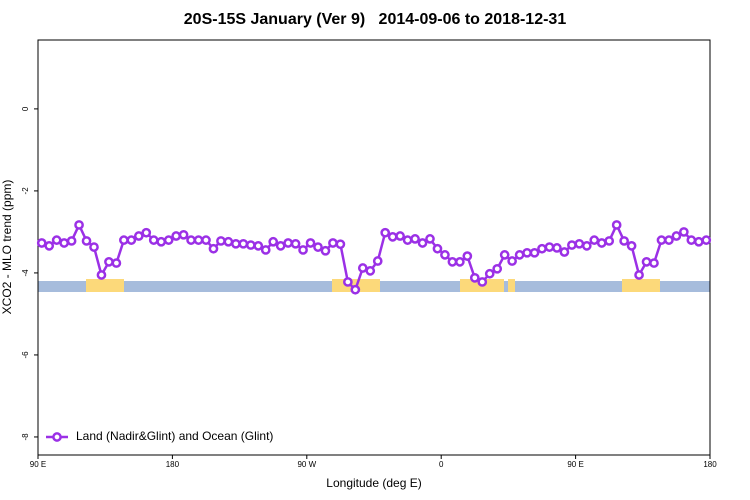  What do you see at coordinates (173, 464) in the screenshot?
I see `x-tick-label: 180` at bounding box center [173, 464].